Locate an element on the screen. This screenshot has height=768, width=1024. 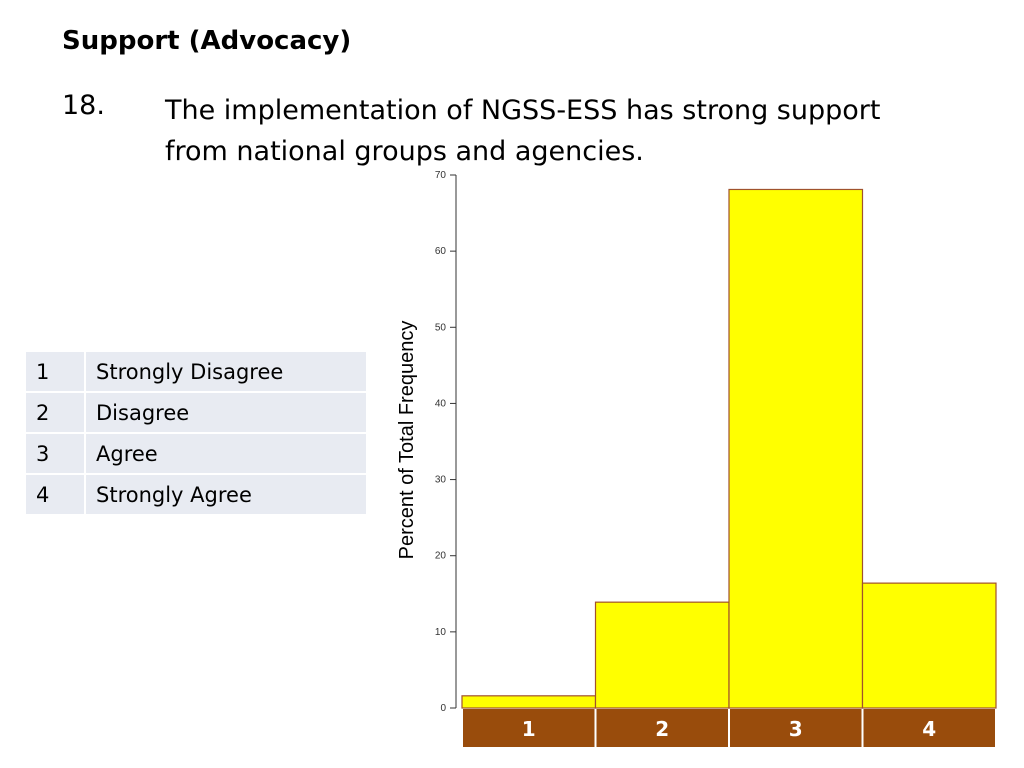
legend-code: 2 is located at coordinates (56, 412).